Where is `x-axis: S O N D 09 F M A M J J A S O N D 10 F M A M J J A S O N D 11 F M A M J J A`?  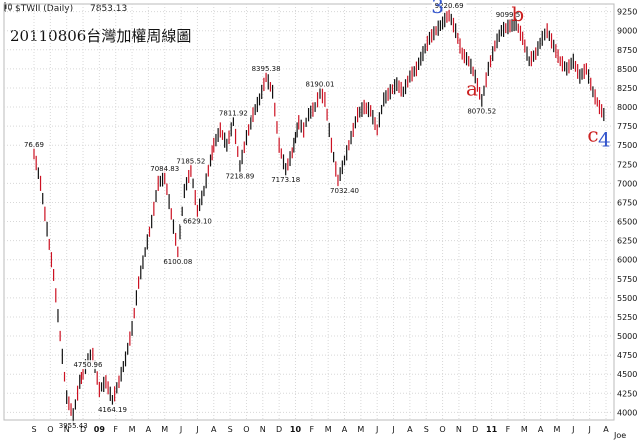
x-axis: S O N D 09 F M A M J J A S O N D 10 F M A M J J A S O N D 11 F M A M J J A is located at coordinates (320, 429).